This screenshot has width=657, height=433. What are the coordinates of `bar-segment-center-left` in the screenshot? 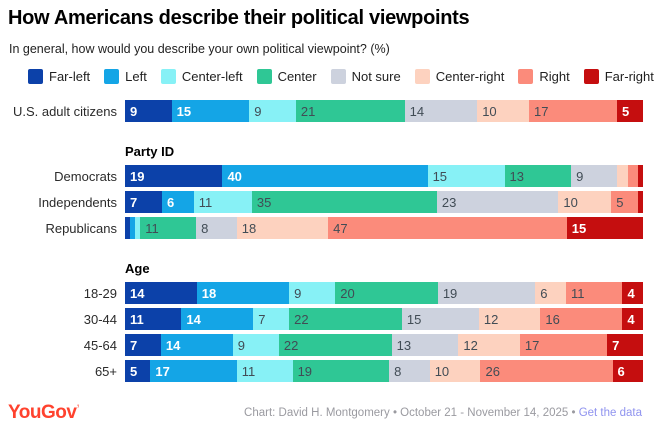 It's located at (138, 228).